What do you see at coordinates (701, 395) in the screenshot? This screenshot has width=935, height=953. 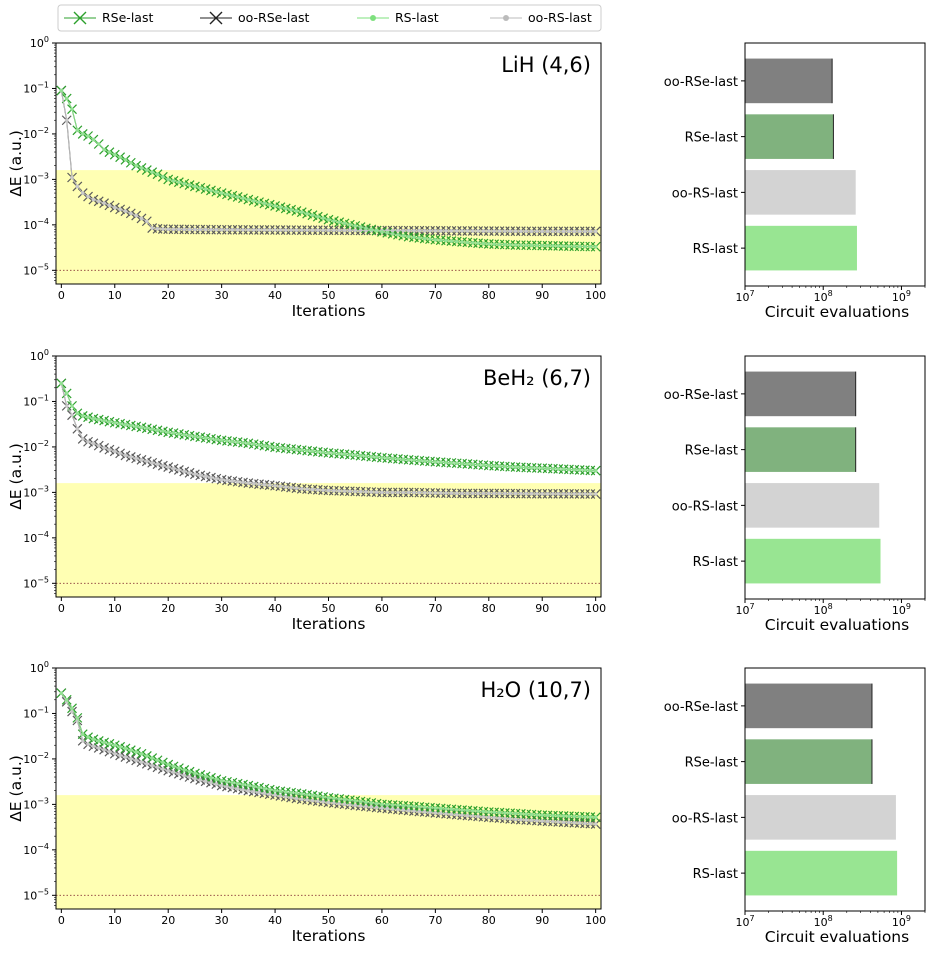 I see `category-label: oo-RSe-last` at bounding box center [701, 395].